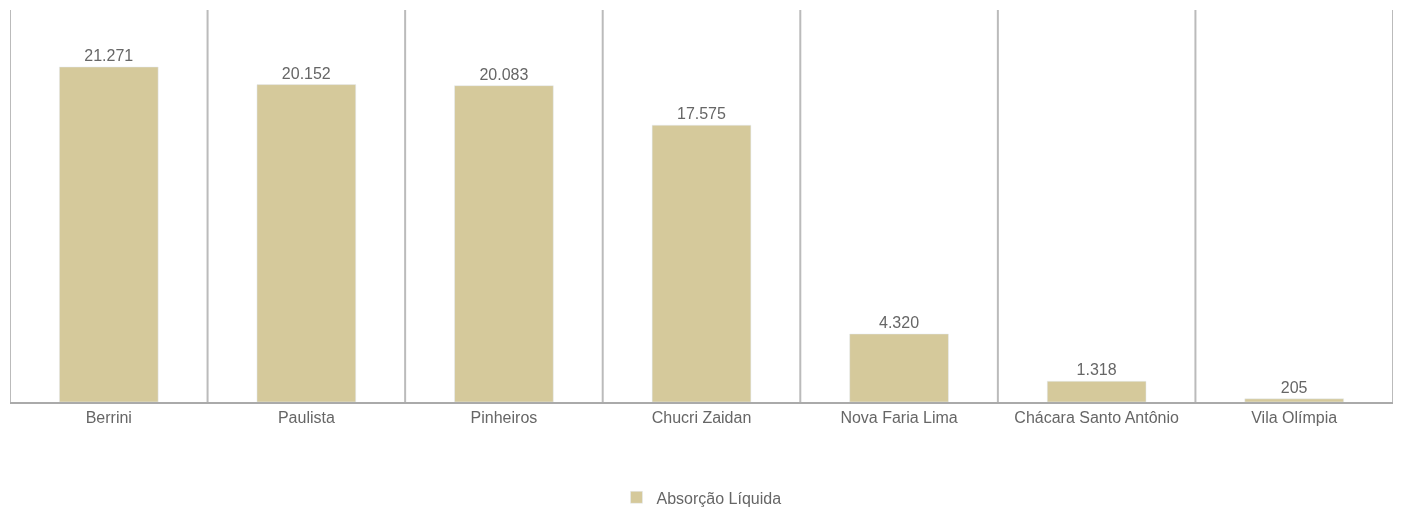  What do you see at coordinates (899, 322) in the screenshot?
I see `data-label: 4.320` at bounding box center [899, 322].